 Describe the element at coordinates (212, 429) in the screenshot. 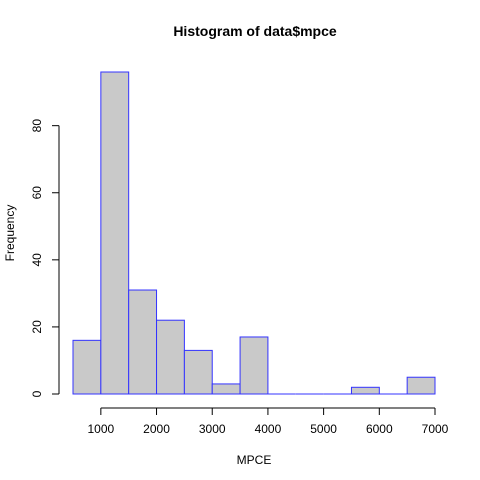

I see `x-tick-label: 3000` at that location.